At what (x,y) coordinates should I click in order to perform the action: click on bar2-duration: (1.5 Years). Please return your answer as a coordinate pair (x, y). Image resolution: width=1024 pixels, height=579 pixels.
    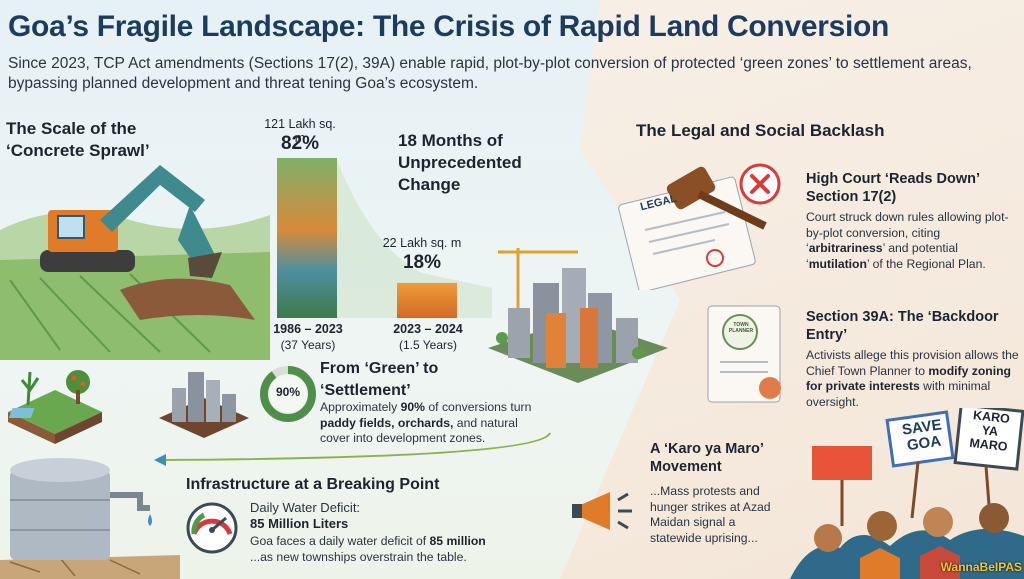
    Looking at the image, I should click on (428, 345).